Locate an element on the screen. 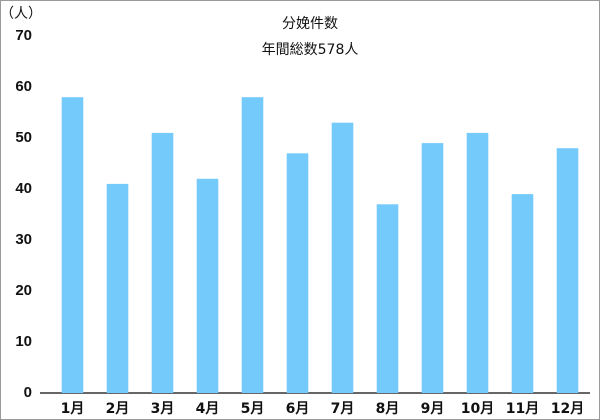 Image resolution: width=600 pixels, height=420 pixels. y-tick-label: 30 is located at coordinates (23, 239).